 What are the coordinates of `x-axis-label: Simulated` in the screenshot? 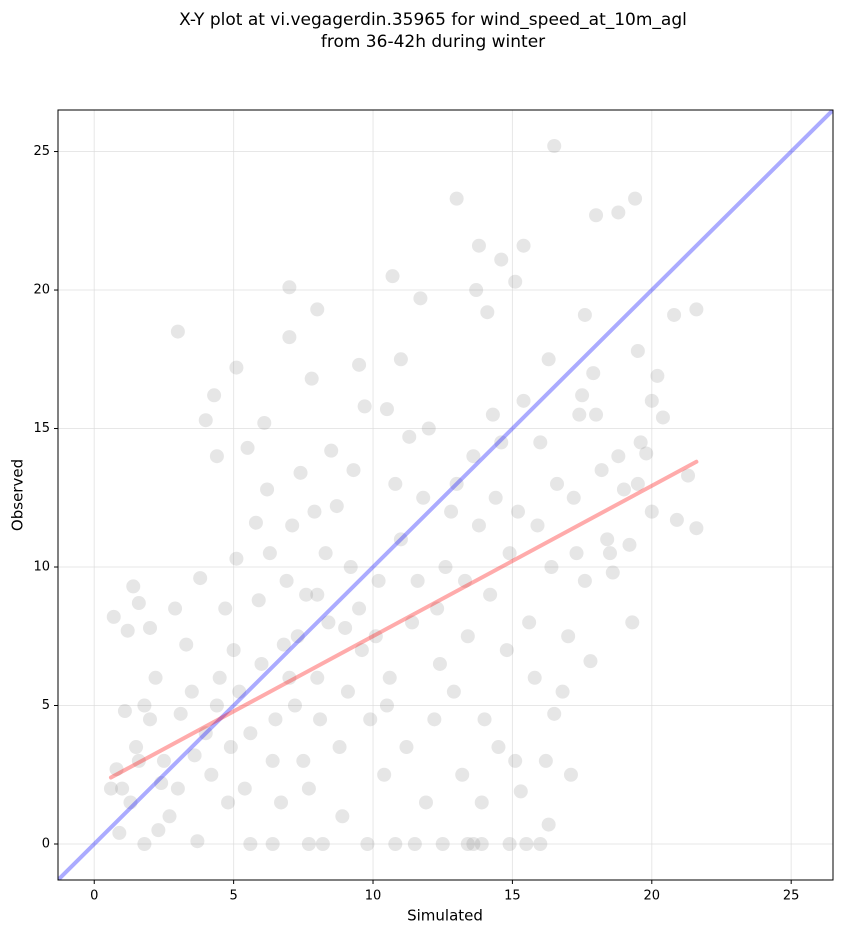 It's located at (445, 916).